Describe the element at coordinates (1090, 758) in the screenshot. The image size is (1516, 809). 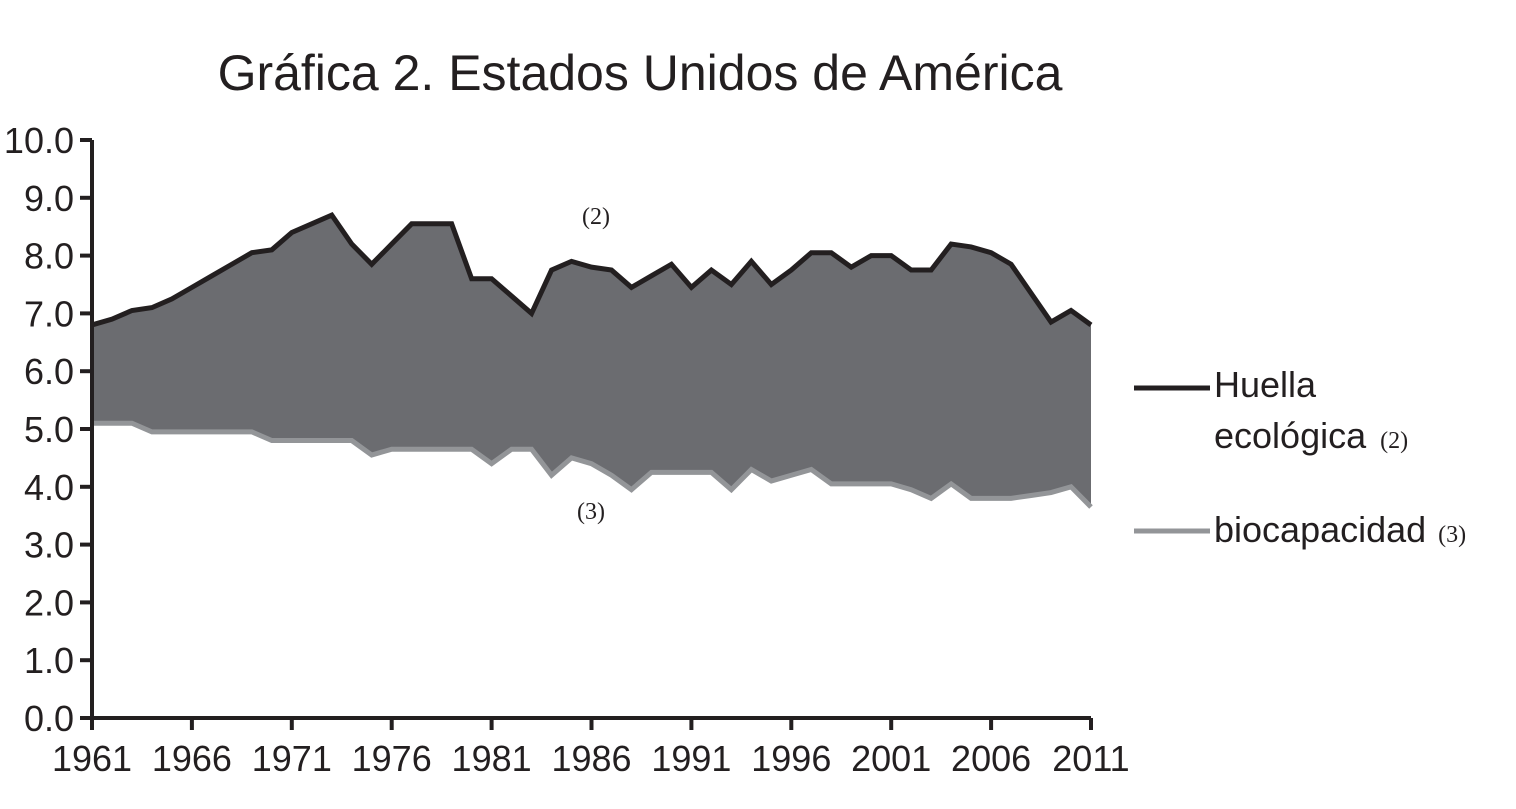
I see `x-tick-label: 2011` at that location.